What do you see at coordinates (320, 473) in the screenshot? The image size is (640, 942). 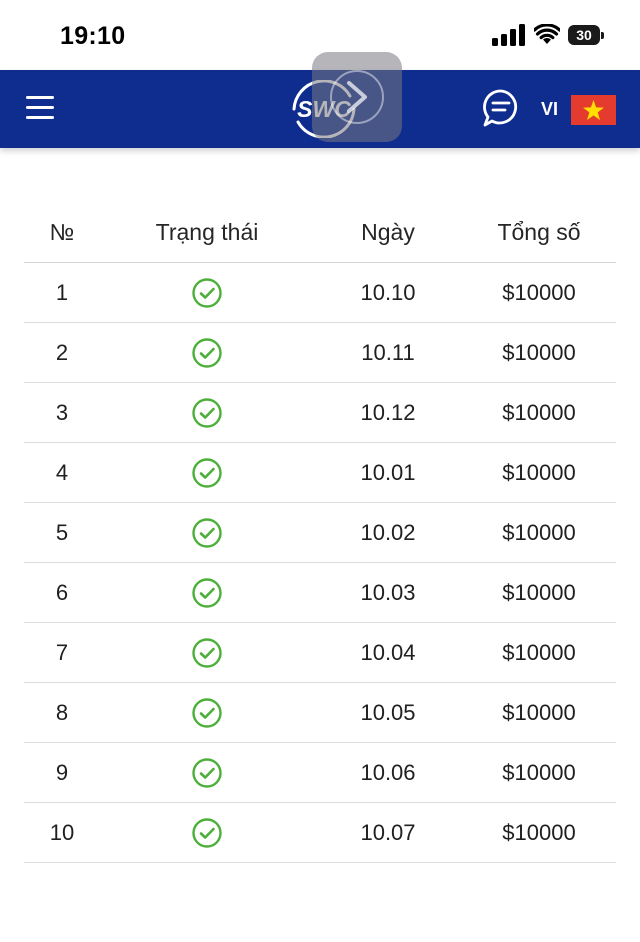 I see `table-row: 4 10.01 $10000` at bounding box center [320, 473].